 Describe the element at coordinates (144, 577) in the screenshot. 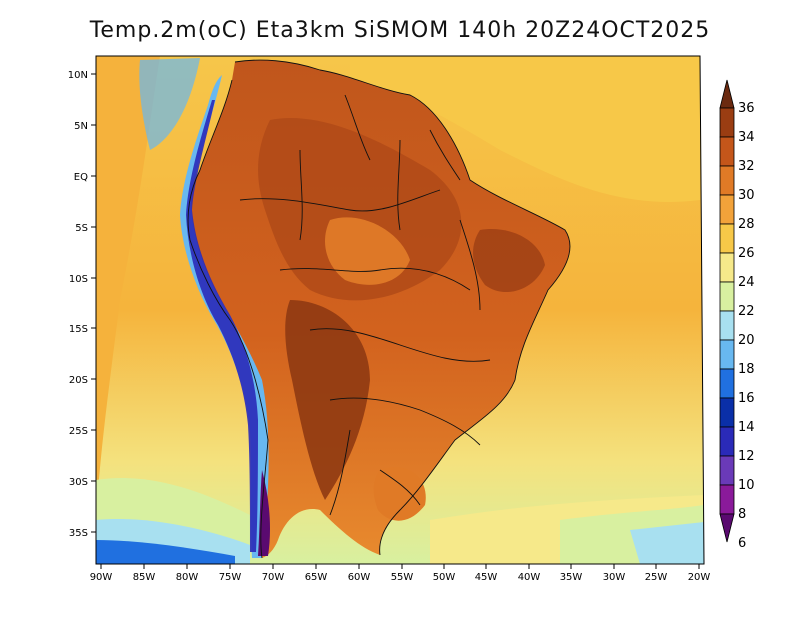

I see `lon-label: 85W` at that location.